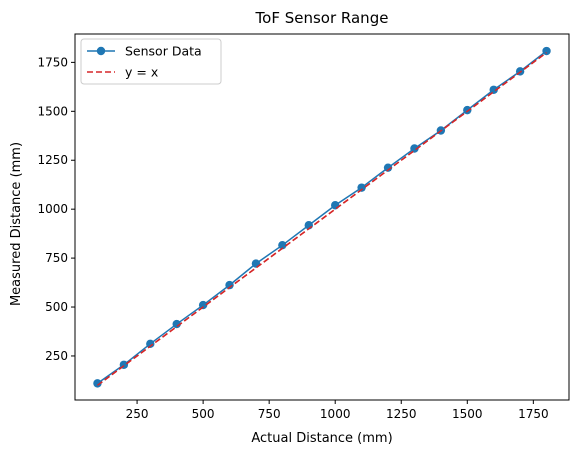  What do you see at coordinates (163, 51) in the screenshot?
I see `legend-label-sensor-data: Sensor Data` at bounding box center [163, 51].